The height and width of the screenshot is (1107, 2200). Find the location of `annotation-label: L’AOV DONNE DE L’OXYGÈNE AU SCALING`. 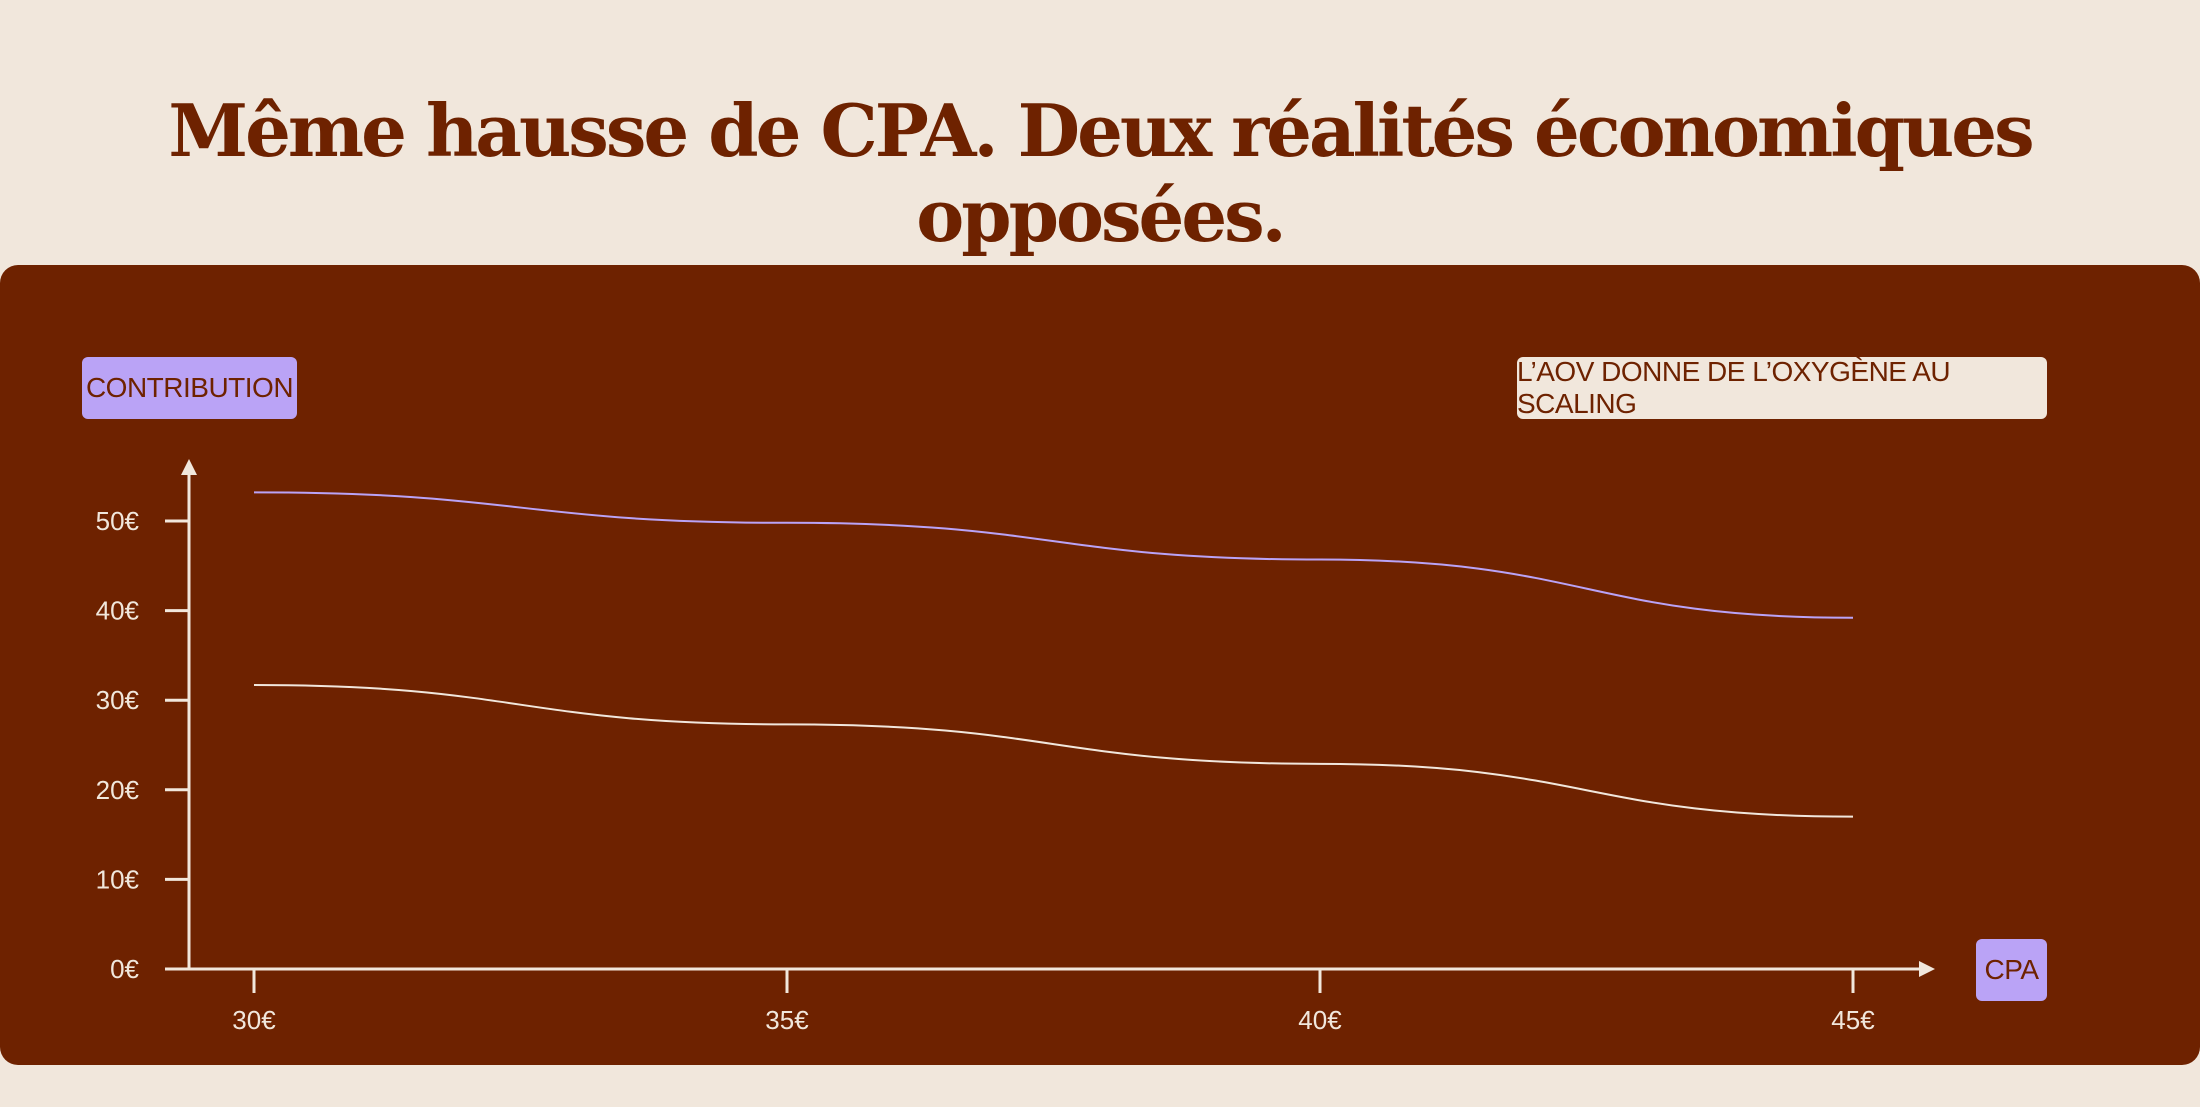

annotation-label: L’AOV DONNE DE L’OXYGÈNE AU SCALING is located at coordinates (1782, 387).